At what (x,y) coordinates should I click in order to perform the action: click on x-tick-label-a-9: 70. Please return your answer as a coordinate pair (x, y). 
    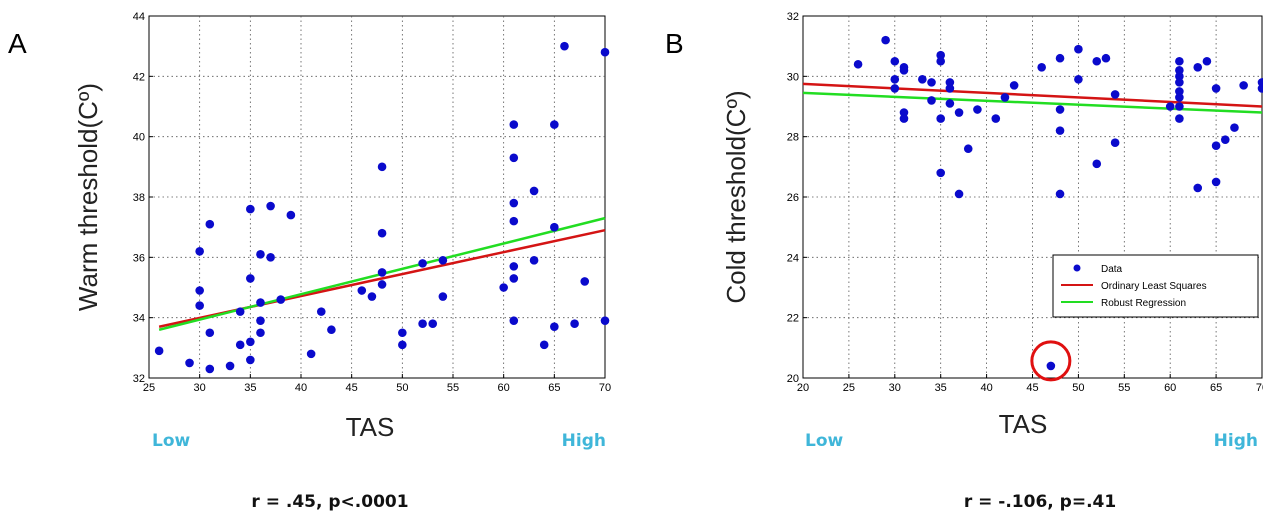
    Looking at the image, I should click on (605, 388).